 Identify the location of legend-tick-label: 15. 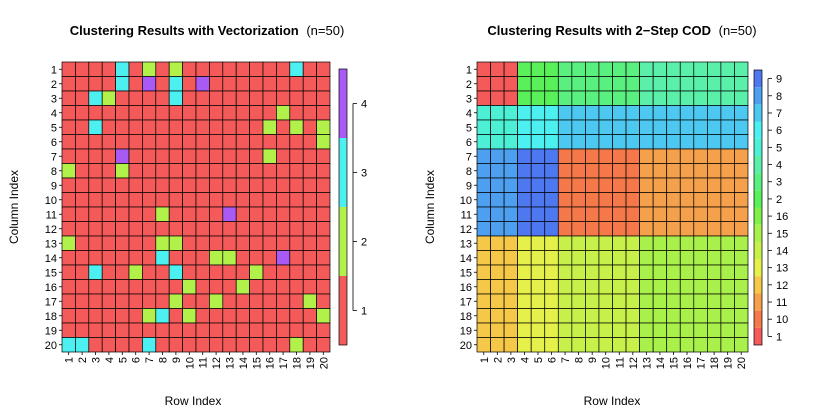
(782, 234).